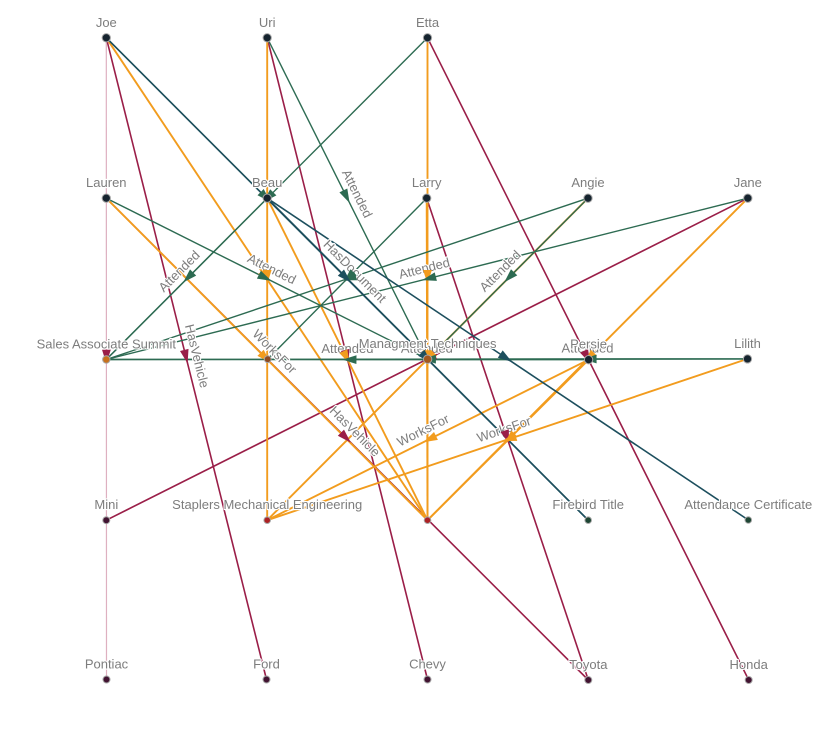  Describe the element at coordinates (749, 664) in the screenshot. I see `svg-text: Honda` at that location.